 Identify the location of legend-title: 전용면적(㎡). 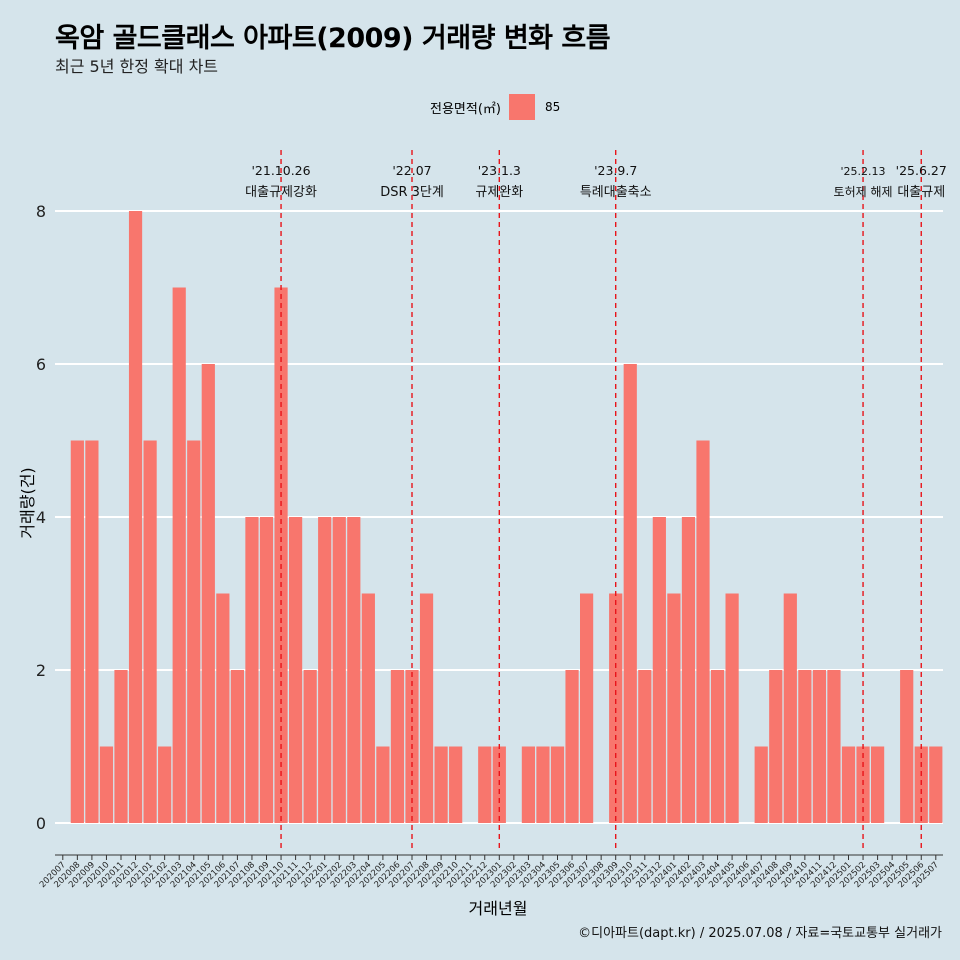
(465, 109).